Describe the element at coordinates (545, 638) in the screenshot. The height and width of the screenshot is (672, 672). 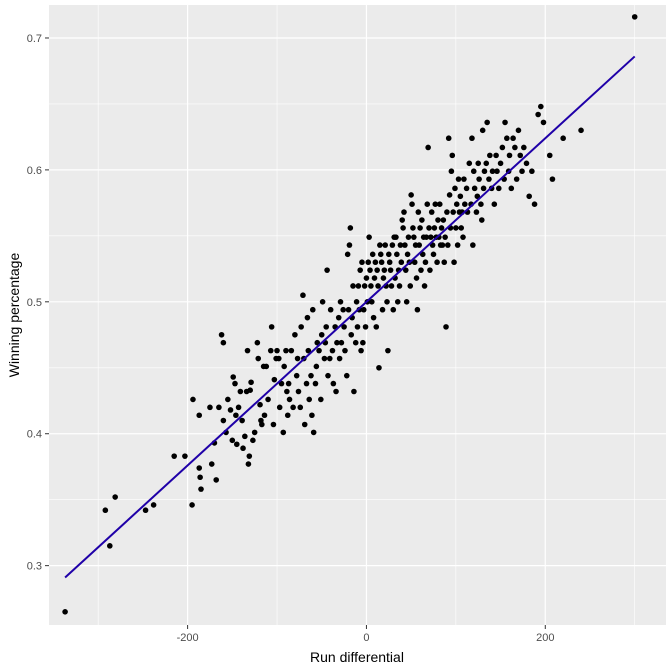
I see `x-tick-label: 200` at that location.